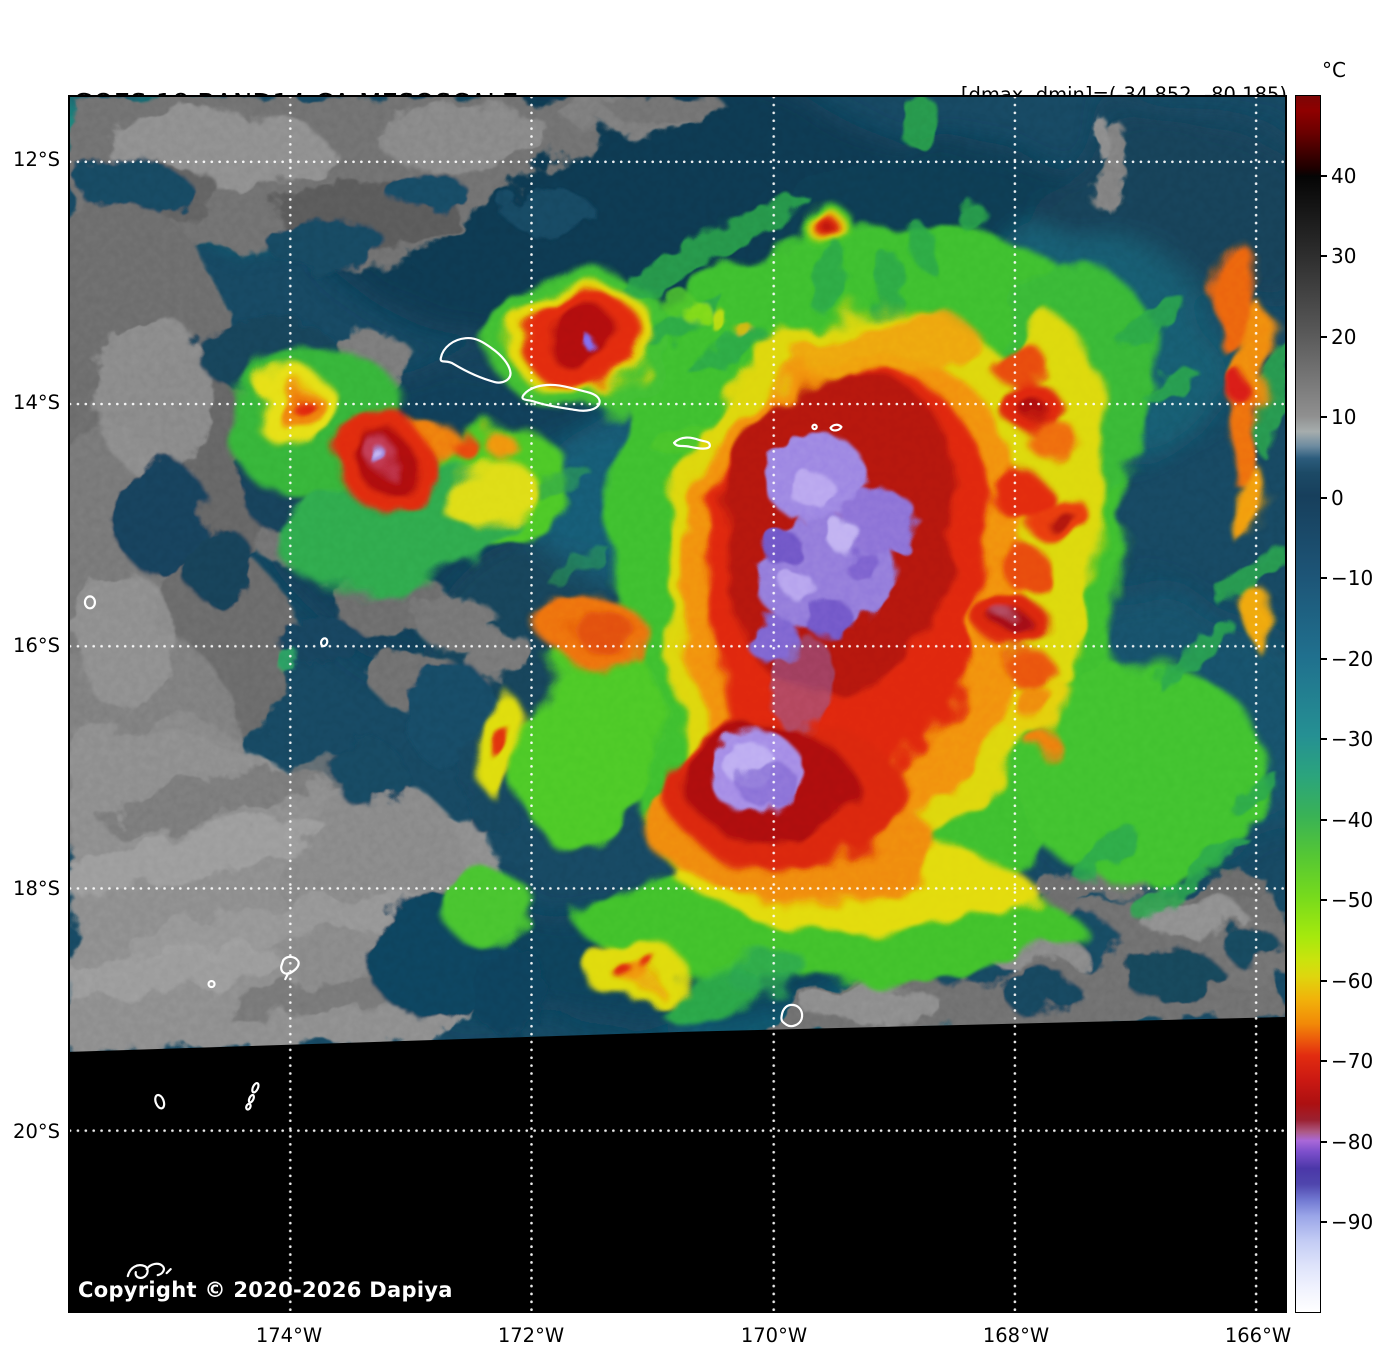 This screenshot has height=1359, width=1388. What do you see at coordinates (1352, 900) in the screenshot?
I see `colorbar-tick-label: −50` at bounding box center [1352, 900].